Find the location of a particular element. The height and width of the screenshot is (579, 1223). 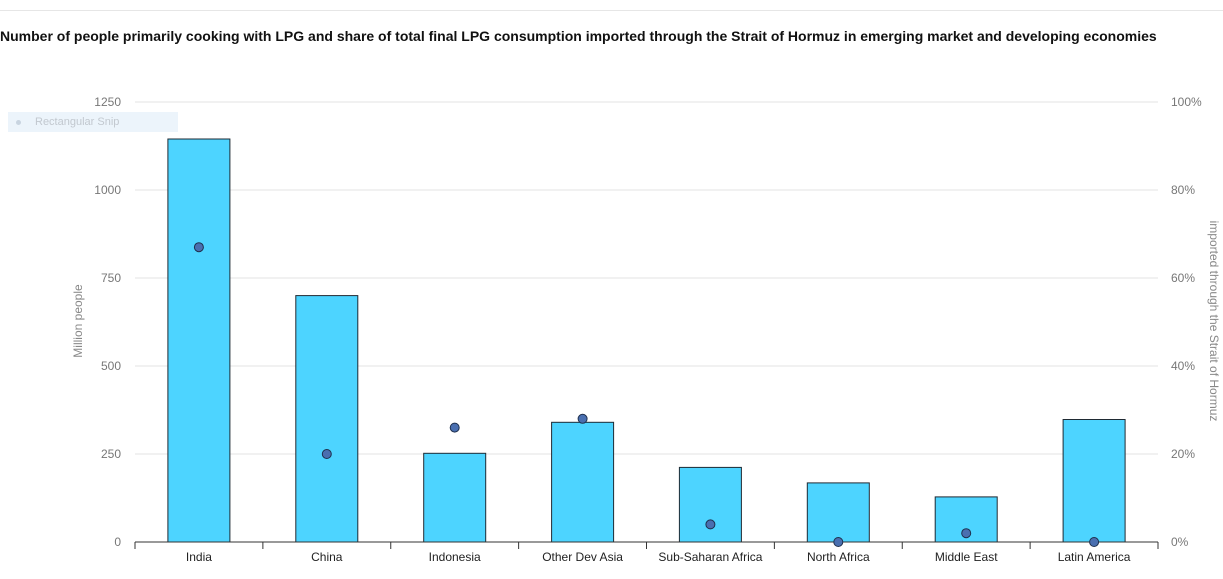

y2-axis-title: imported through the Strait of Hormuz is located at coordinates (1214, 321).